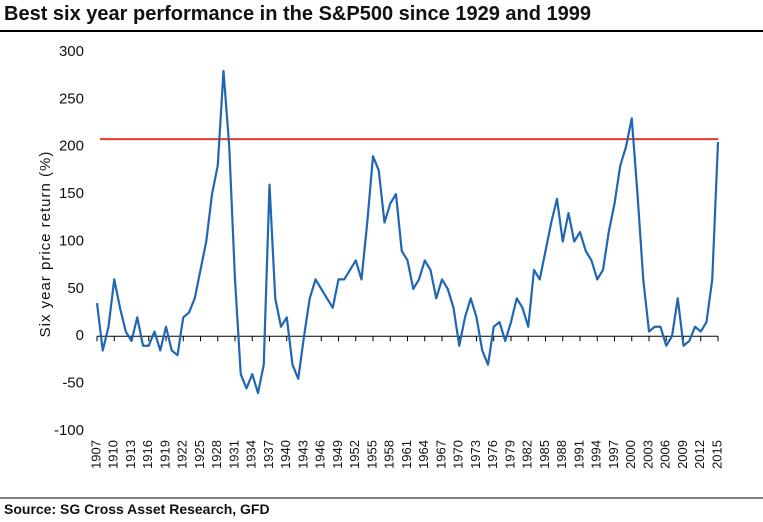 Image resolution: width=763 pixels, height=522 pixels. Describe the element at coordinates (71, 51) in the screenshot. I see `y-tick-label: 300` at that location.